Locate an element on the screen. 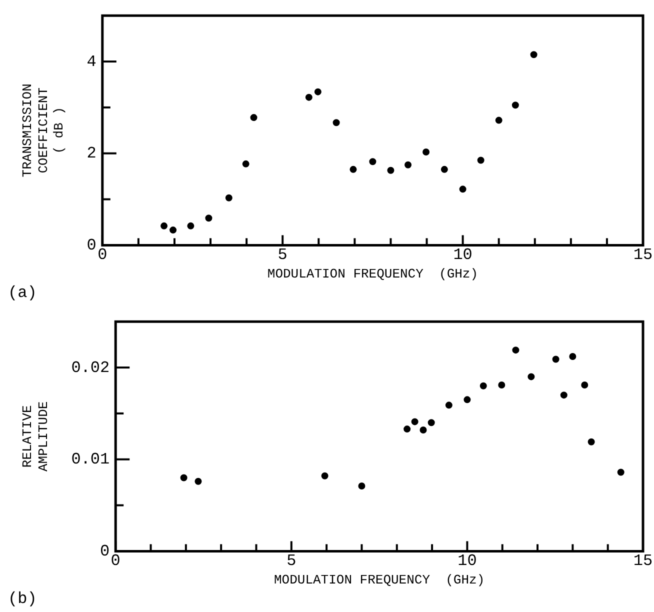 Image resolution: width=654 pixels, height=612 pixels. y-axis-title: RELATIVE AMPLITUDE is located at coordinates (35, 436).